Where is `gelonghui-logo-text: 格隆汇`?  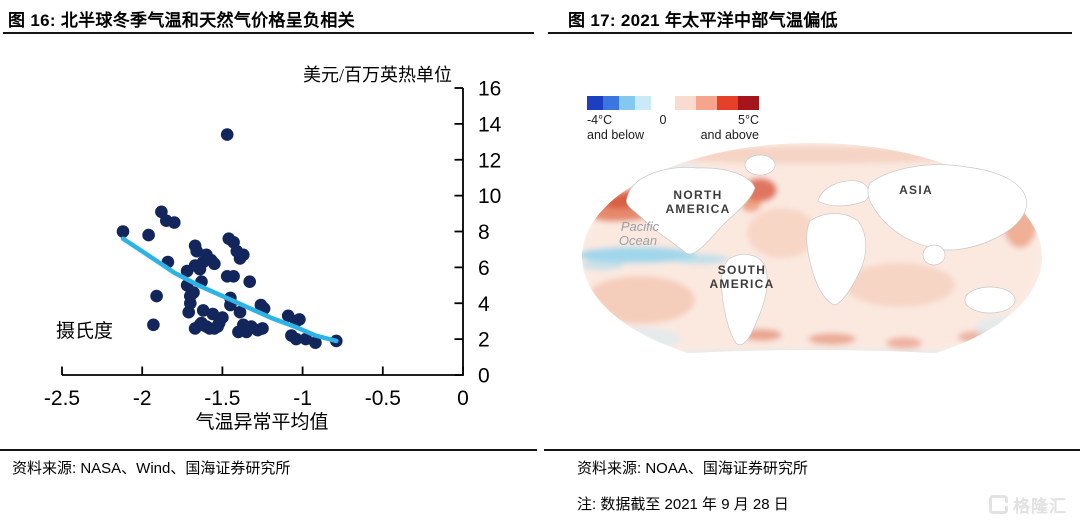
gelonghui-logo-text: 格隆汇 is located at coordinates (1040, 506).